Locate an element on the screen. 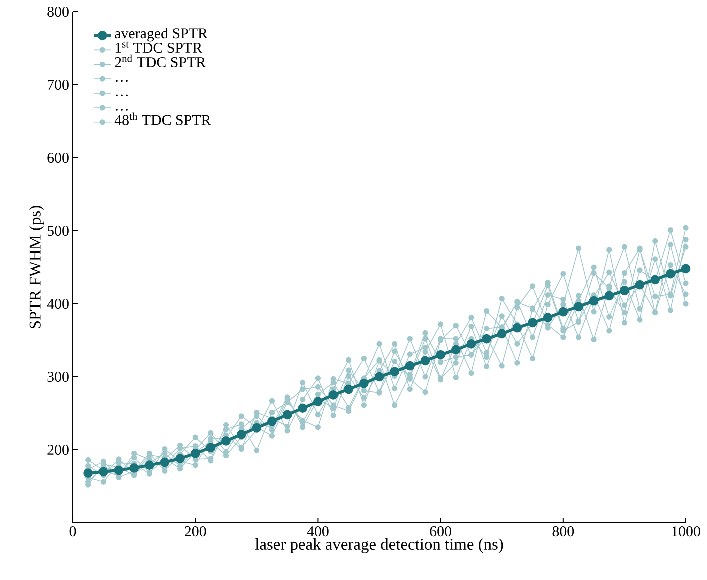 The image size is (707, 580). legend-label: 48$^{th}$ TDC SPTR is located at coordinates (163, 119).